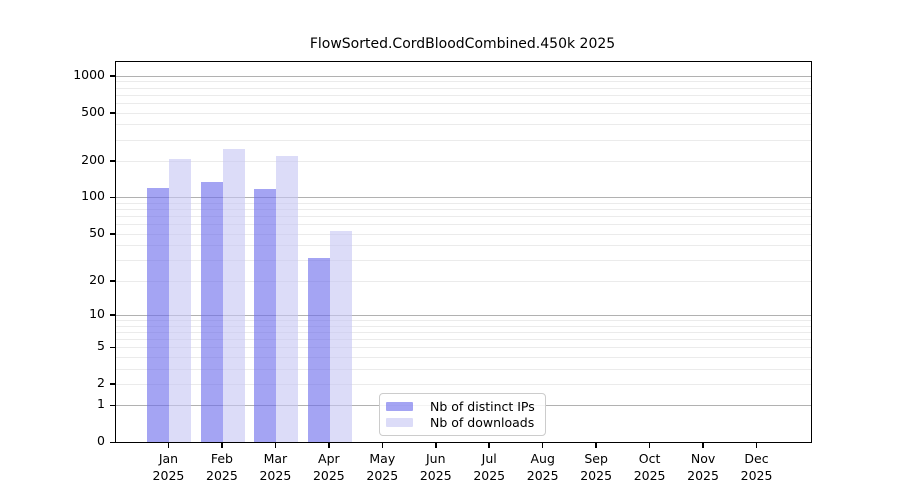 The image size is (900, 500). I want to click on y-axis-tick-label: 1, so click(101, 404).